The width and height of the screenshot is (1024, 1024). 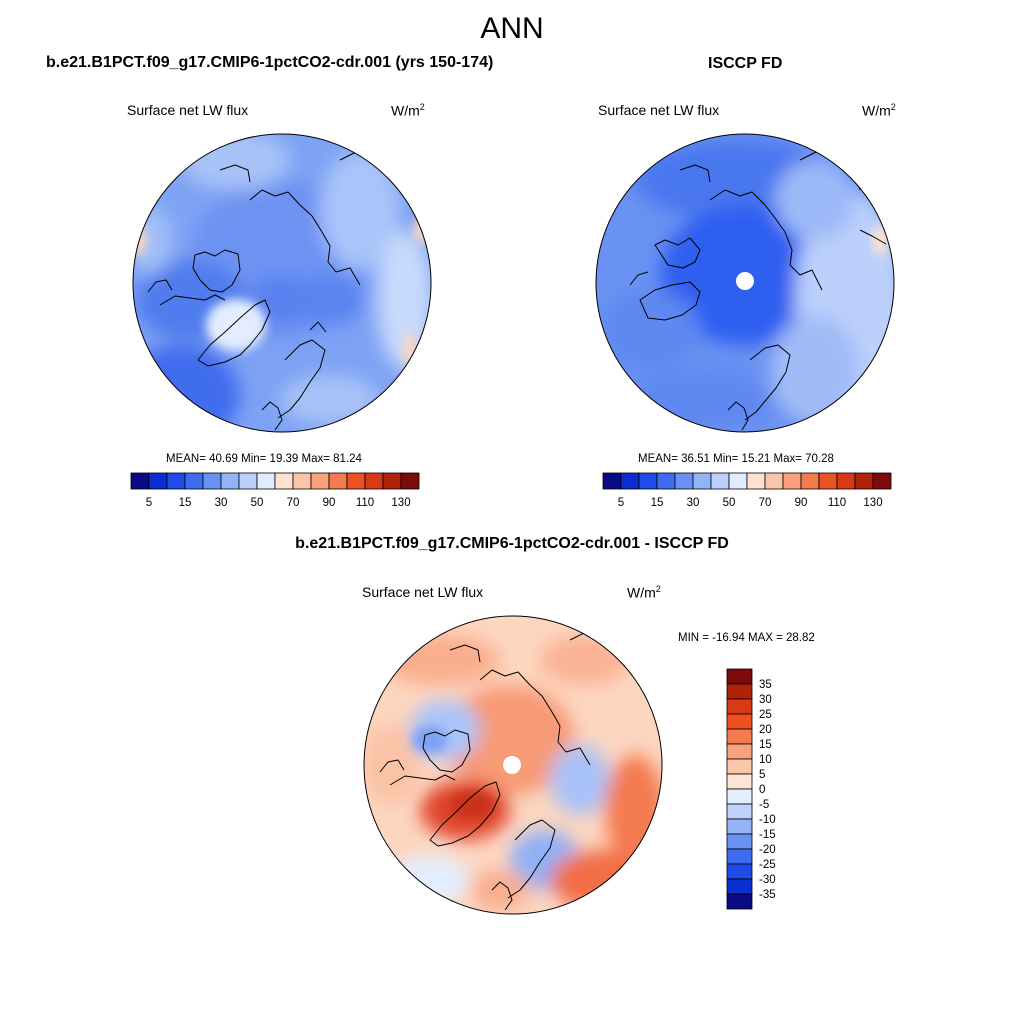 What do you see at coordinates (767, 835) in the screenshot?
I see `colorbar-diff-tick-label: -15` at bounding box center [767, 835].